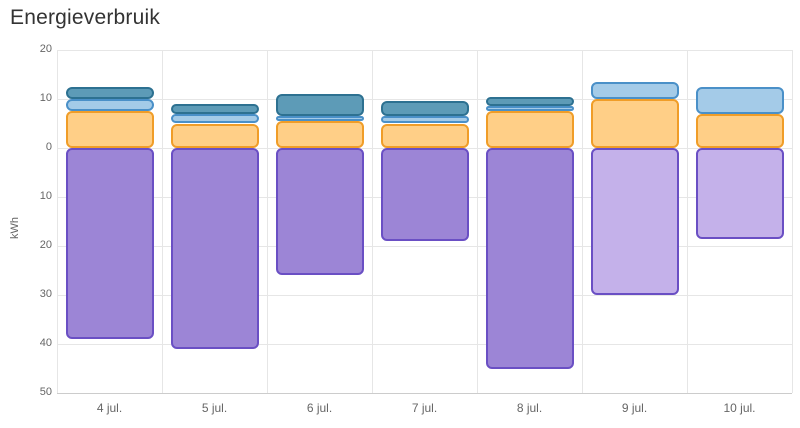  I want to click on x-tick-label: 4 jul., so click(109, 408).